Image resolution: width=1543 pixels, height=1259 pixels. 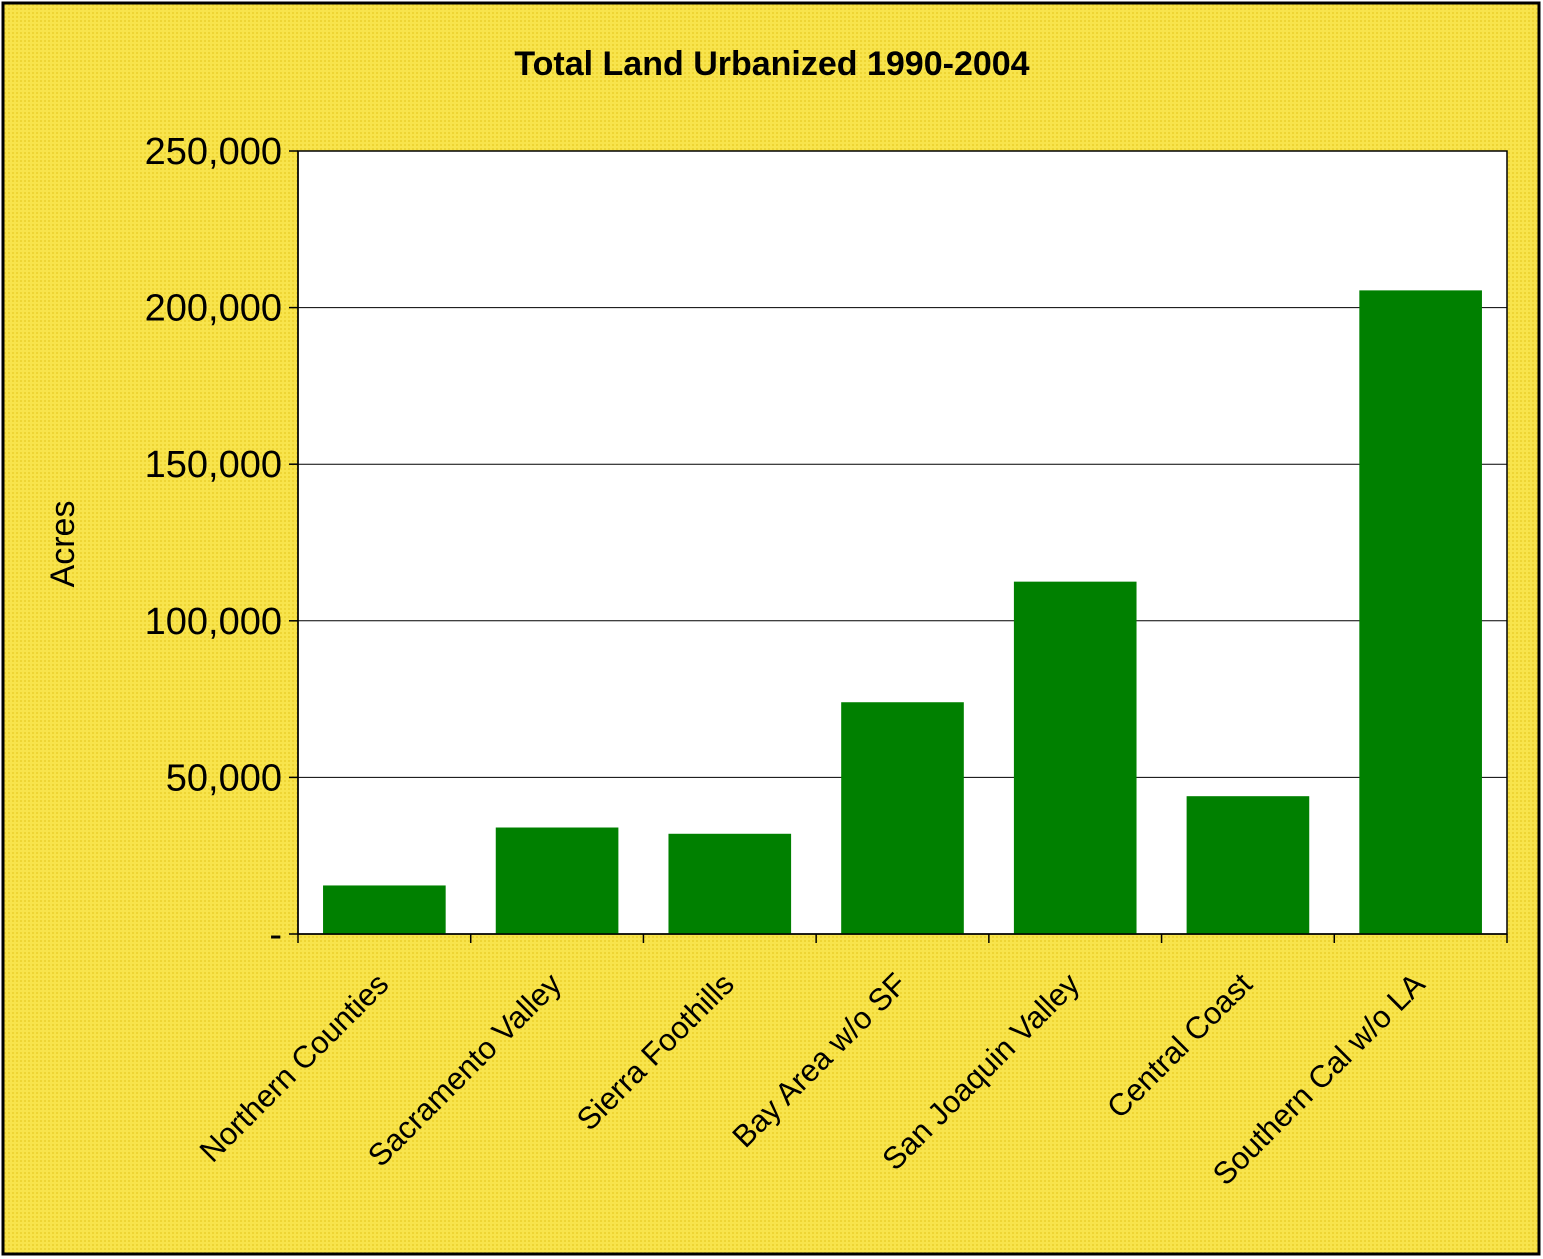 What do you see at coordinates (1248, 865) in the screenshot?
I see `bar-central-coast` at bounding box center [1248, 865].